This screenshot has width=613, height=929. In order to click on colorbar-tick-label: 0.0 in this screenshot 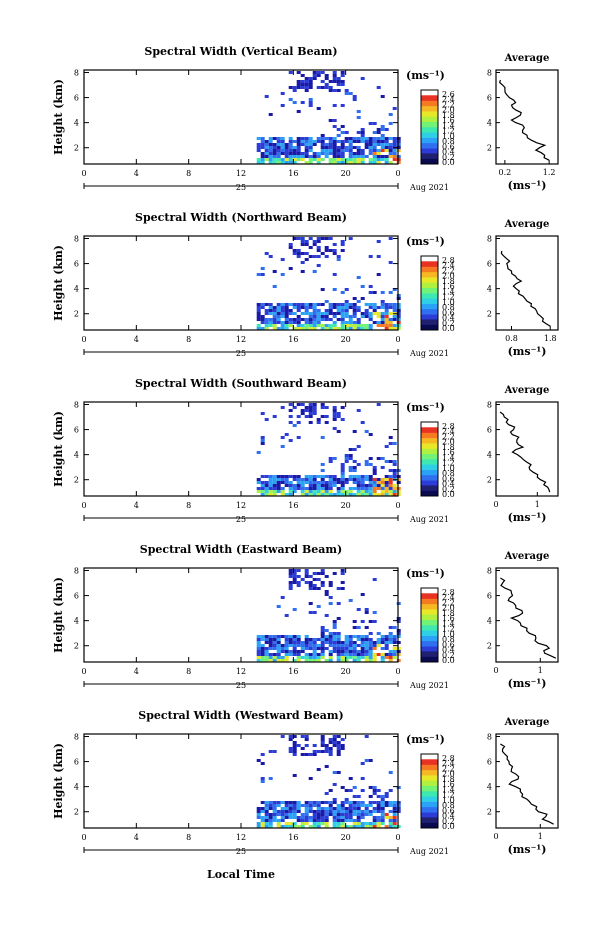, I will do `click(448, 162)`.